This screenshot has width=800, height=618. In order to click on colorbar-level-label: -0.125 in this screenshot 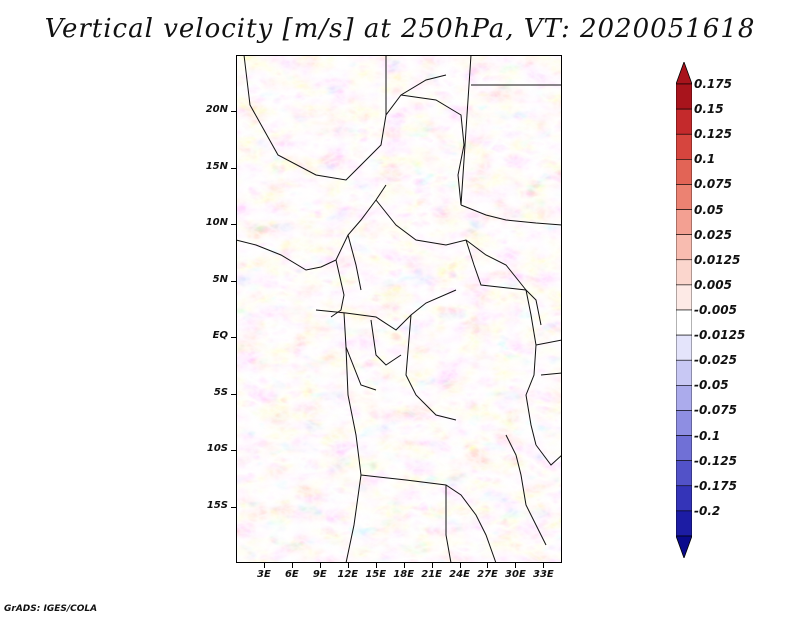, I will do `click(715, 460)`.